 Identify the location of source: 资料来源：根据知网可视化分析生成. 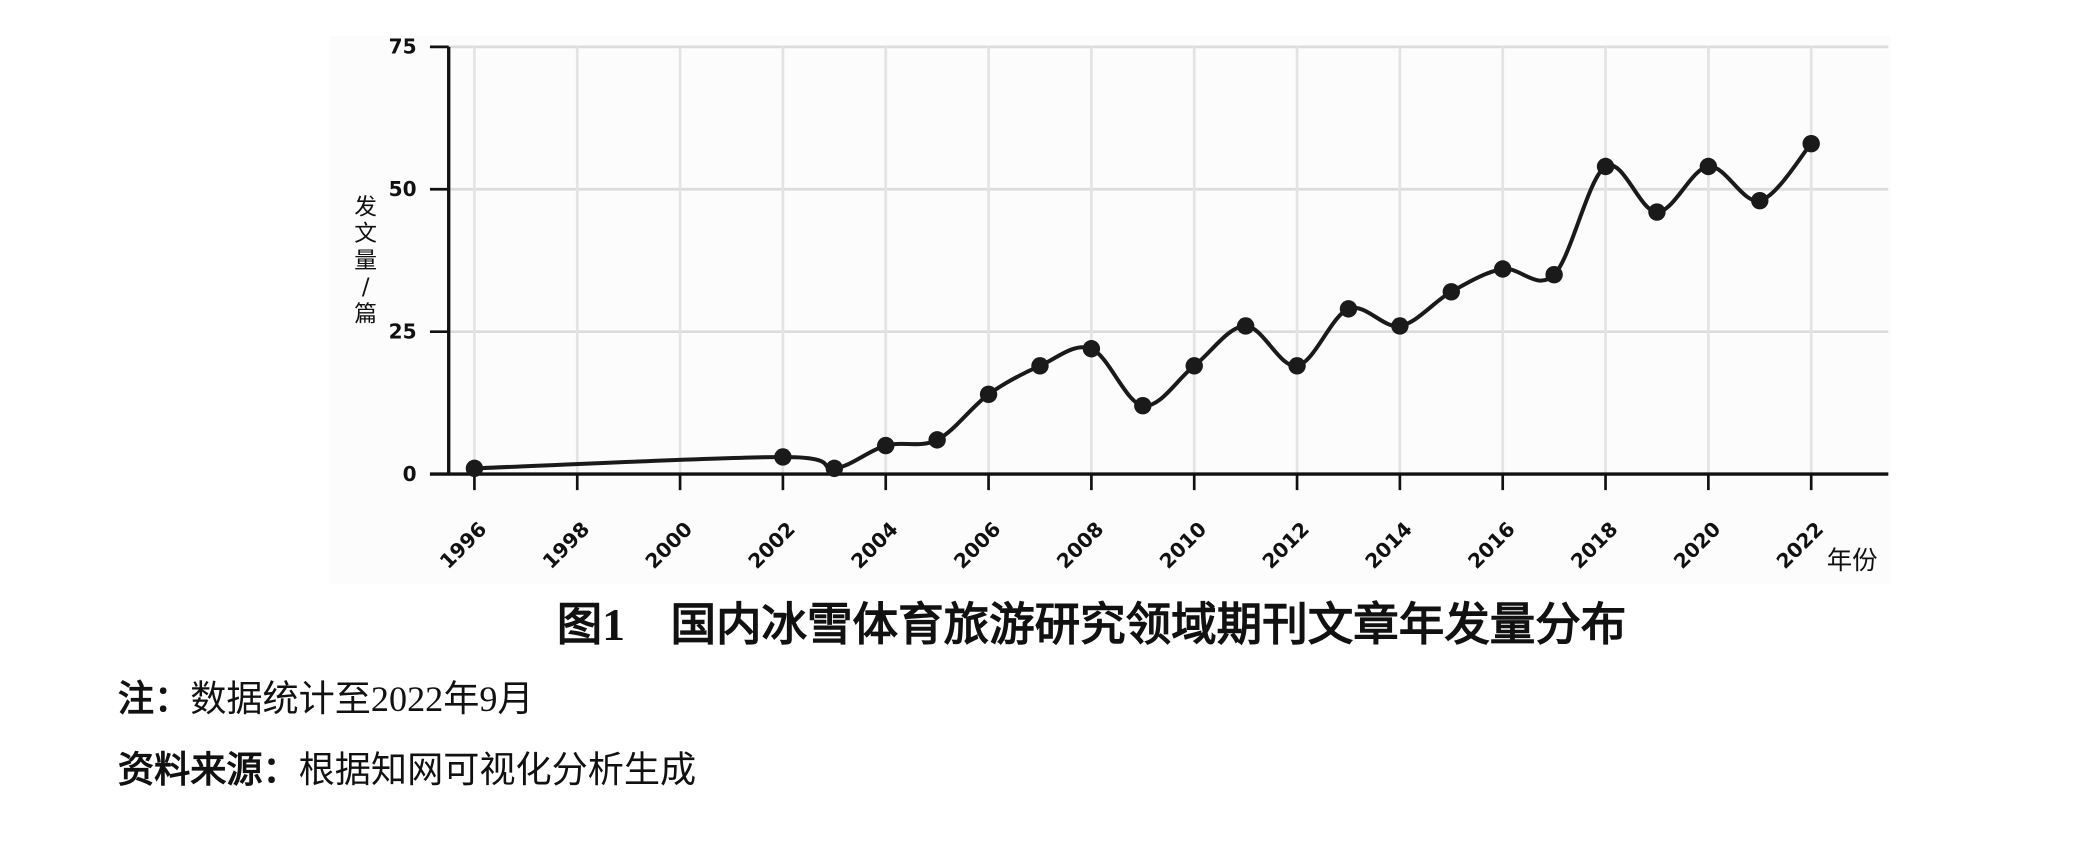
(407, 770).